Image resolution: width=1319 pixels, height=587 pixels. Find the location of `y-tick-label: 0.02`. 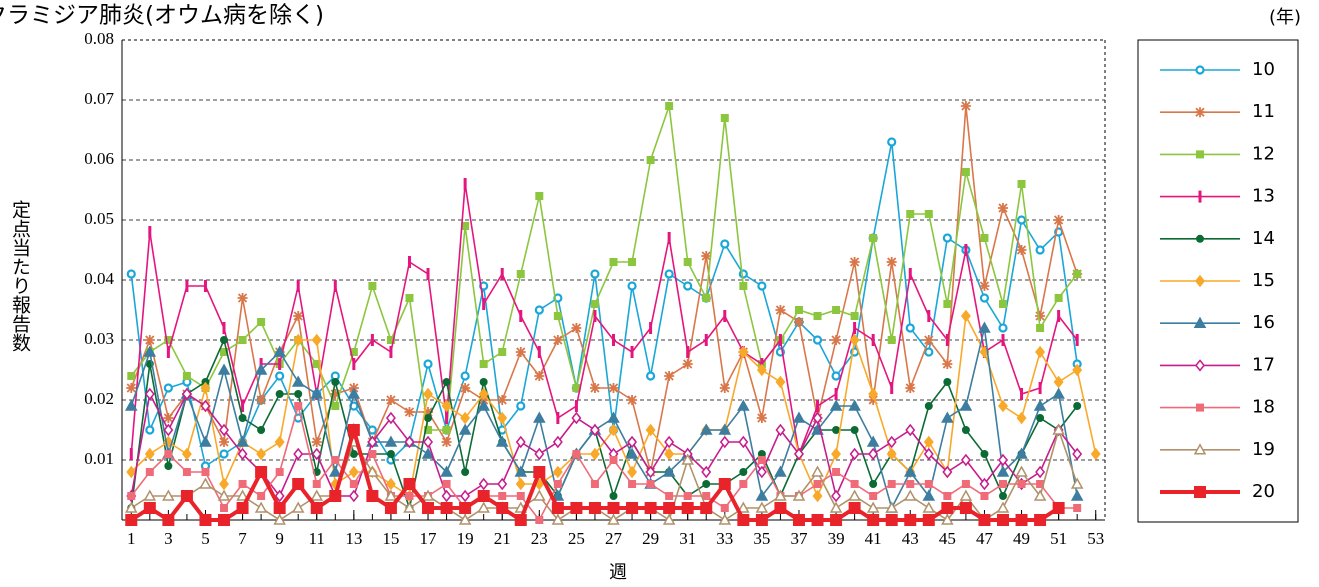

y-tick-label: 0.02 is located at coordinates (99, 398).